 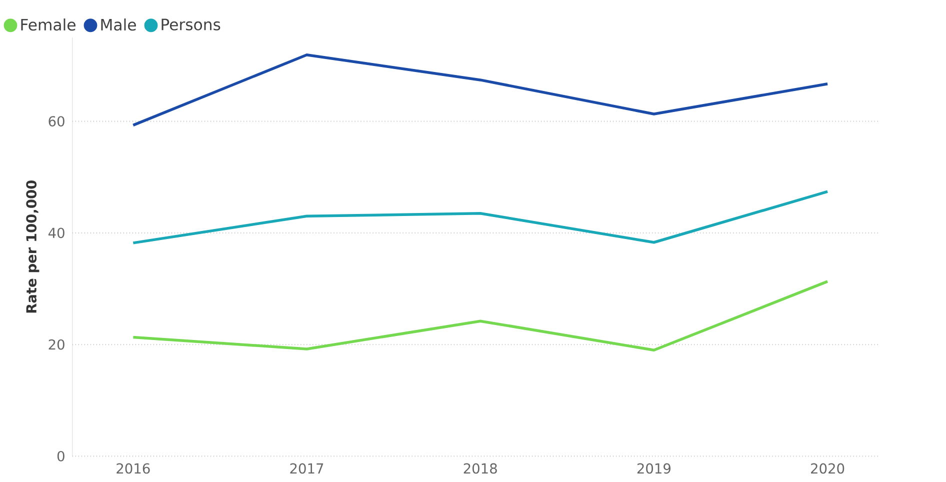 I want to click on x-tick-label: 2016, so click(x=133, y=468).